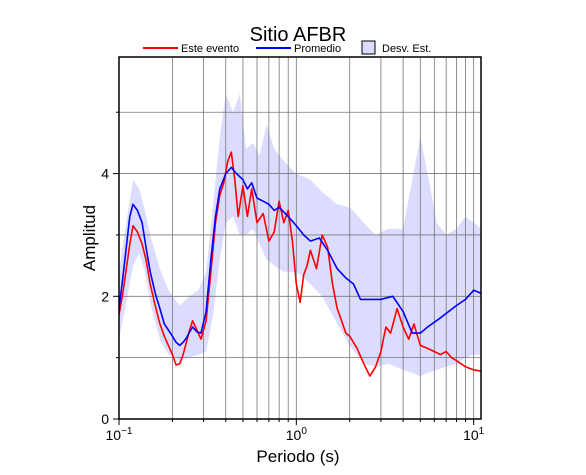 The image size is (586, 475). What do you see at coordinates (298, 35) in the screenshot?
I see `chart-title: Sitio AFBR` at bounding box center [298, 35].